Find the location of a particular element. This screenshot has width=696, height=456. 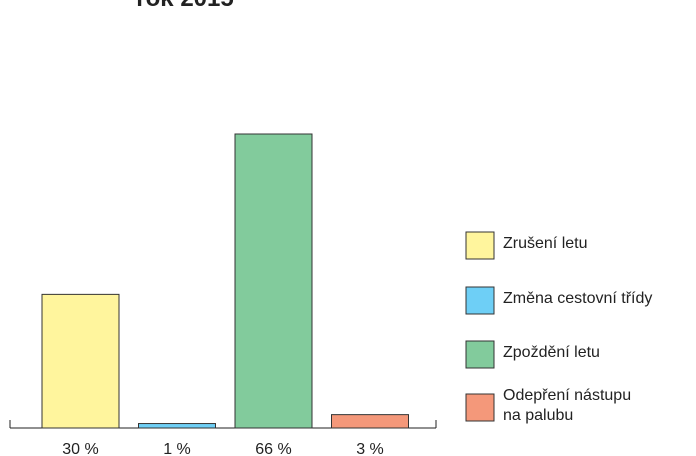

value-label: 3 % is located at coordinates (370, 448).